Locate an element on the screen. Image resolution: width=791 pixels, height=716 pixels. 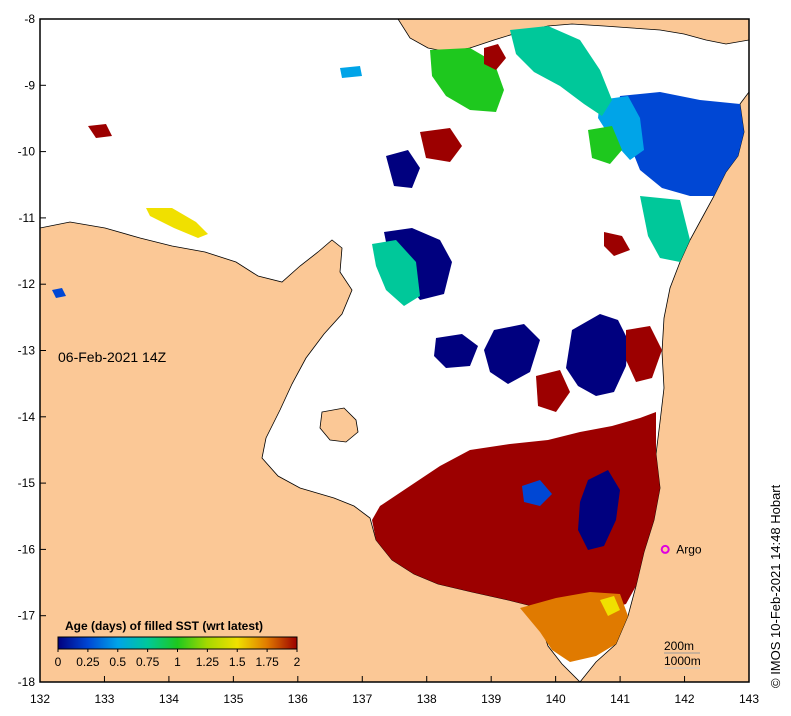
lat-tick-label-4: -12 is located at coordinates (27, 284).